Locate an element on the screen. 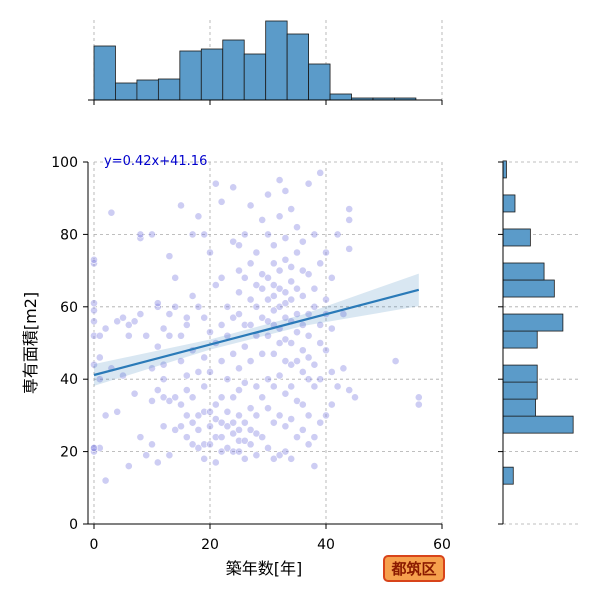 The width and height of the screenshot is (600, 604). x-tick-label: 0 is located at coordinates (94, 545).